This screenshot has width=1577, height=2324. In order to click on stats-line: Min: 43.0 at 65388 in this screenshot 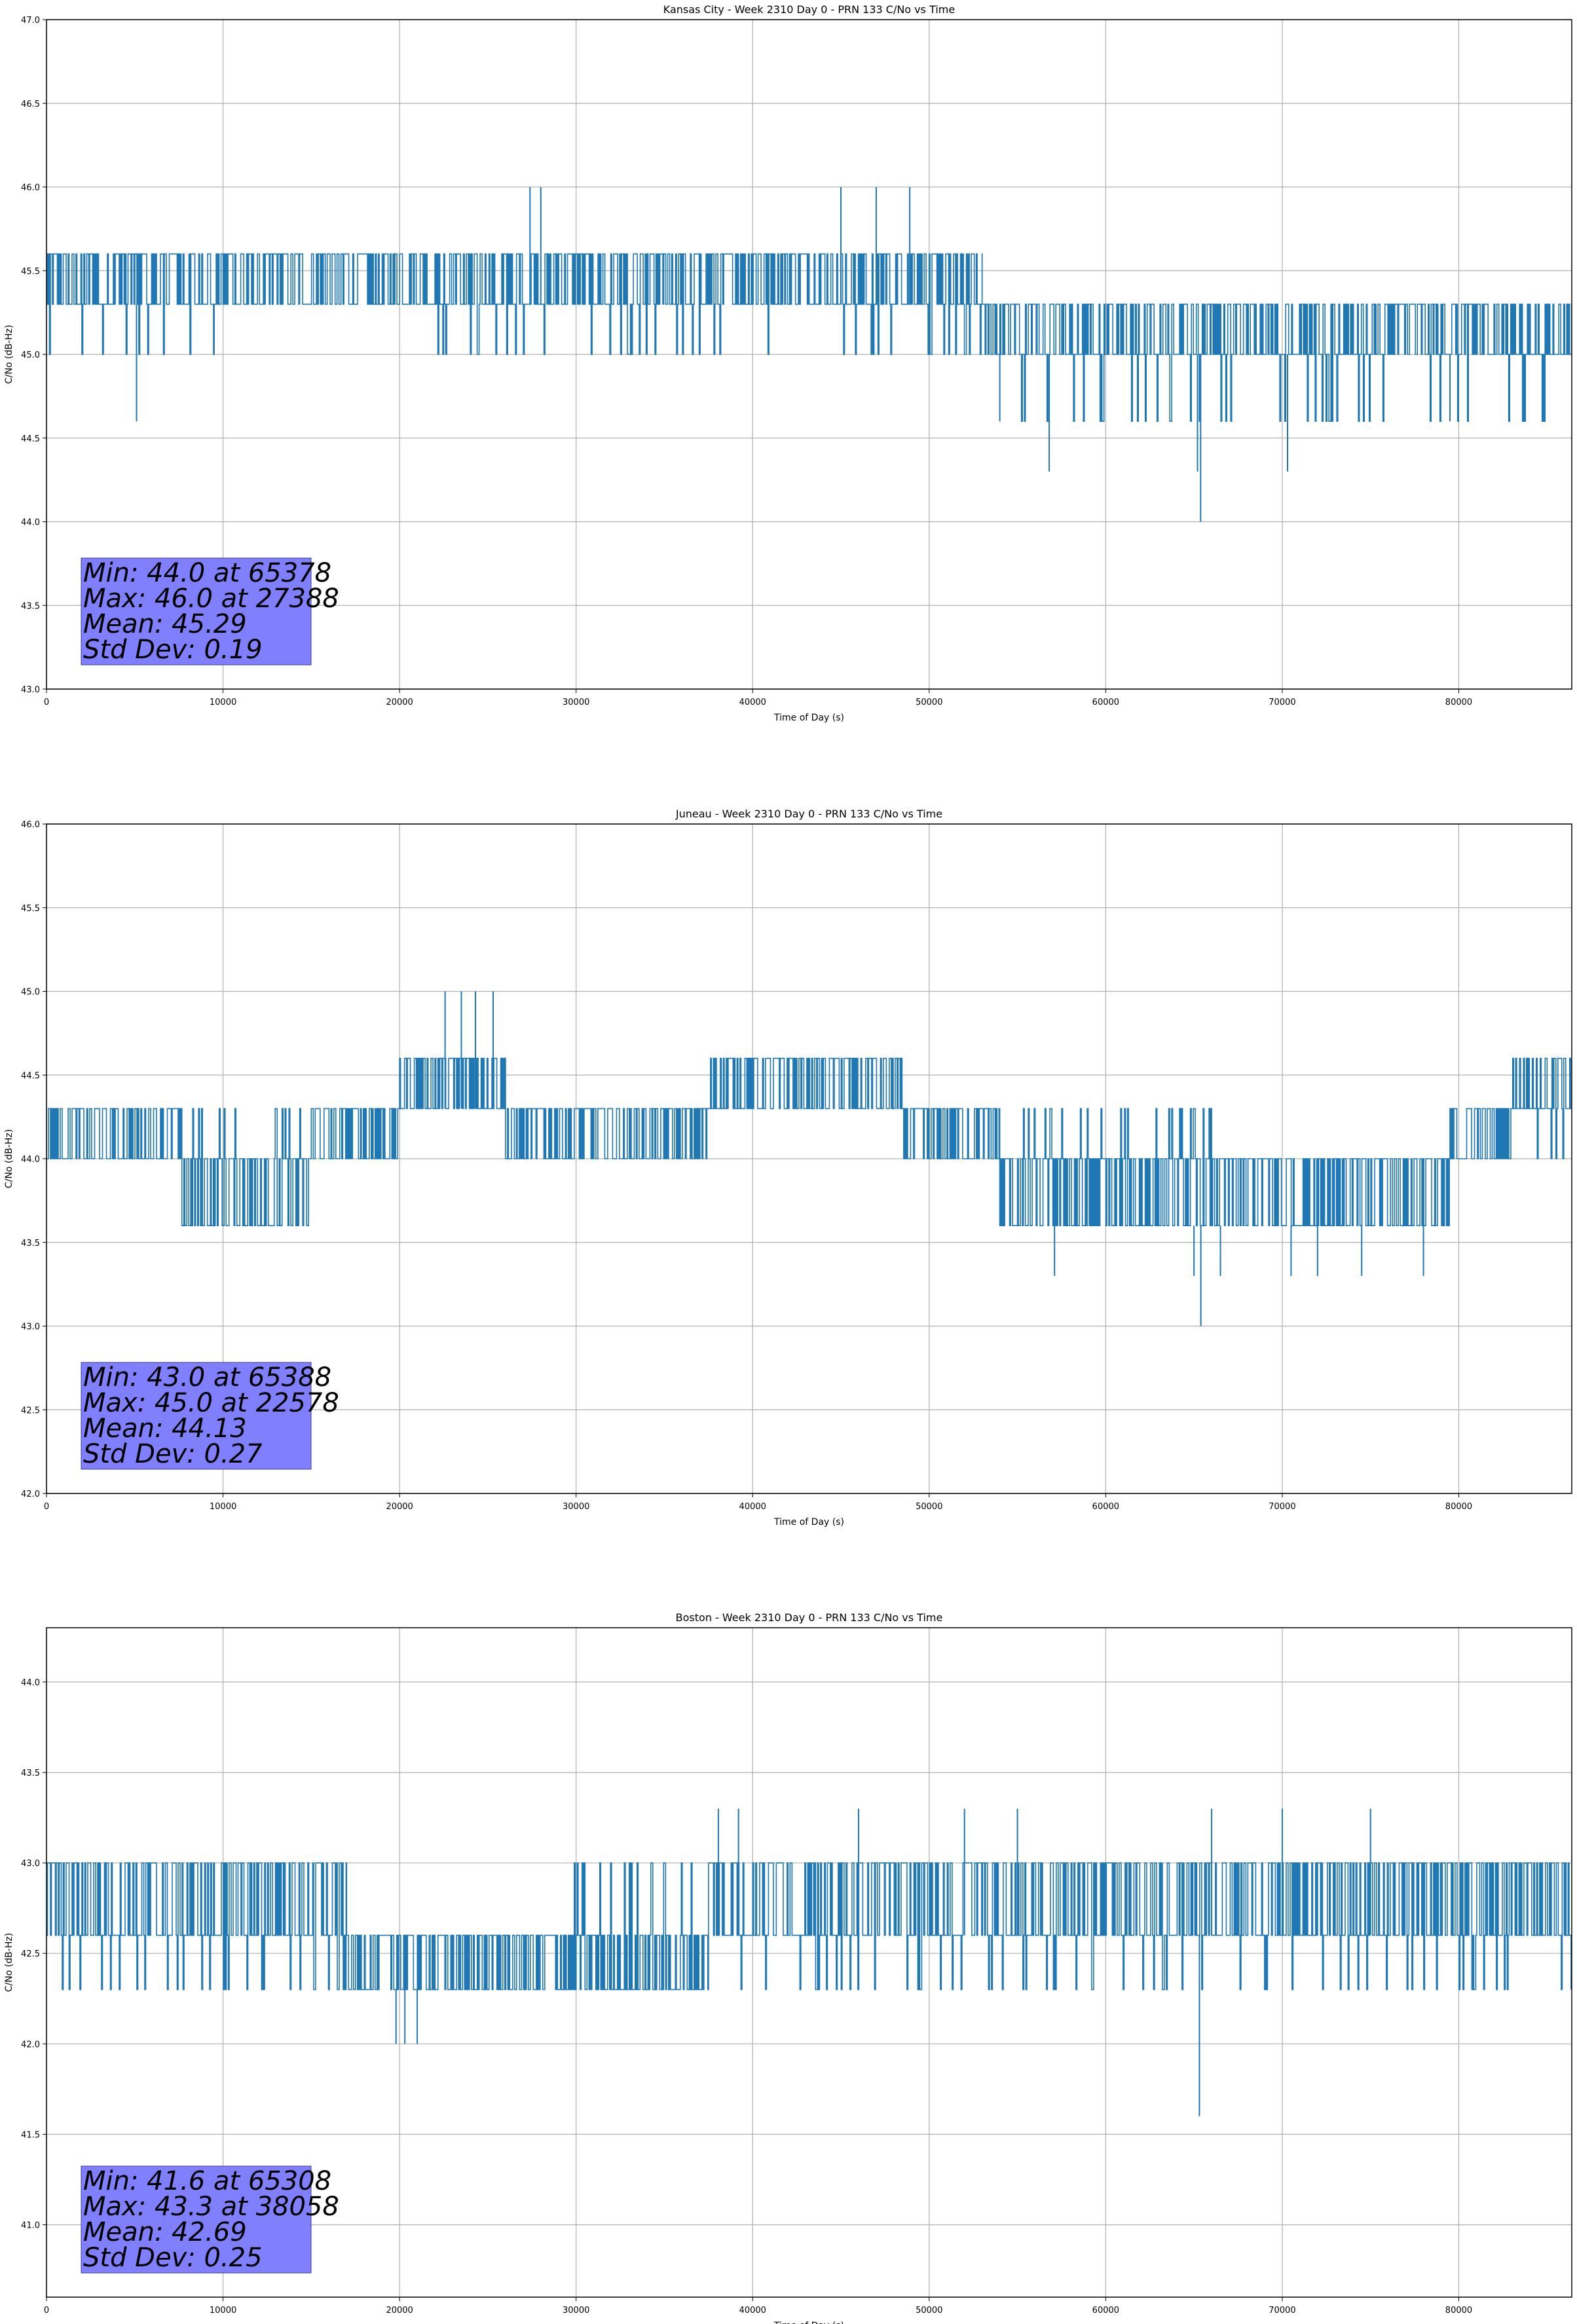, I will do `click(207, 1377)`.